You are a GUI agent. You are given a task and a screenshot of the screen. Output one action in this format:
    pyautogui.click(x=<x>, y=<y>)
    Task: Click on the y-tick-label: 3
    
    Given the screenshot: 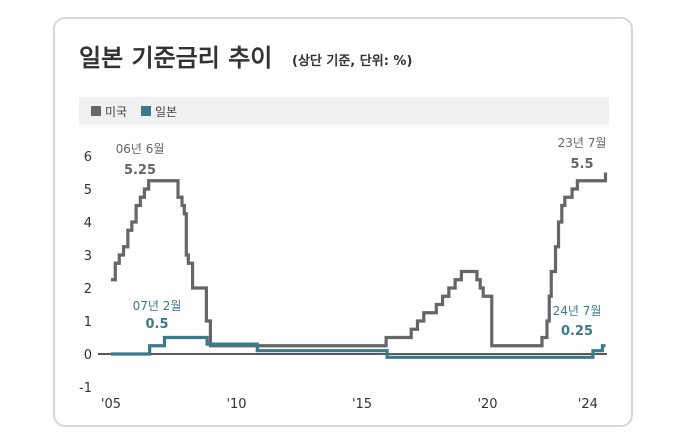 What is the action you would take?
    pyautogui.click(x=88, y=256)
    